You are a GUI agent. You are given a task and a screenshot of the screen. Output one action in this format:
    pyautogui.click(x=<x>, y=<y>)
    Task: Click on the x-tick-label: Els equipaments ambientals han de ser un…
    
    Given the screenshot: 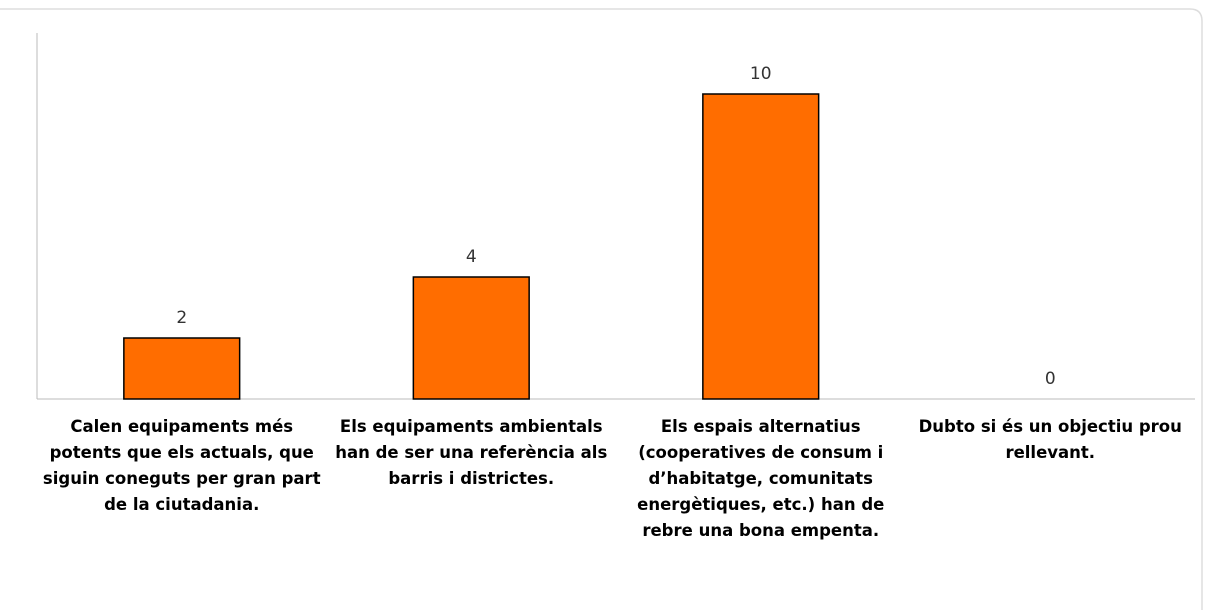 What is the action you would take?
    pyautogui.click(x=471, y=452)
    